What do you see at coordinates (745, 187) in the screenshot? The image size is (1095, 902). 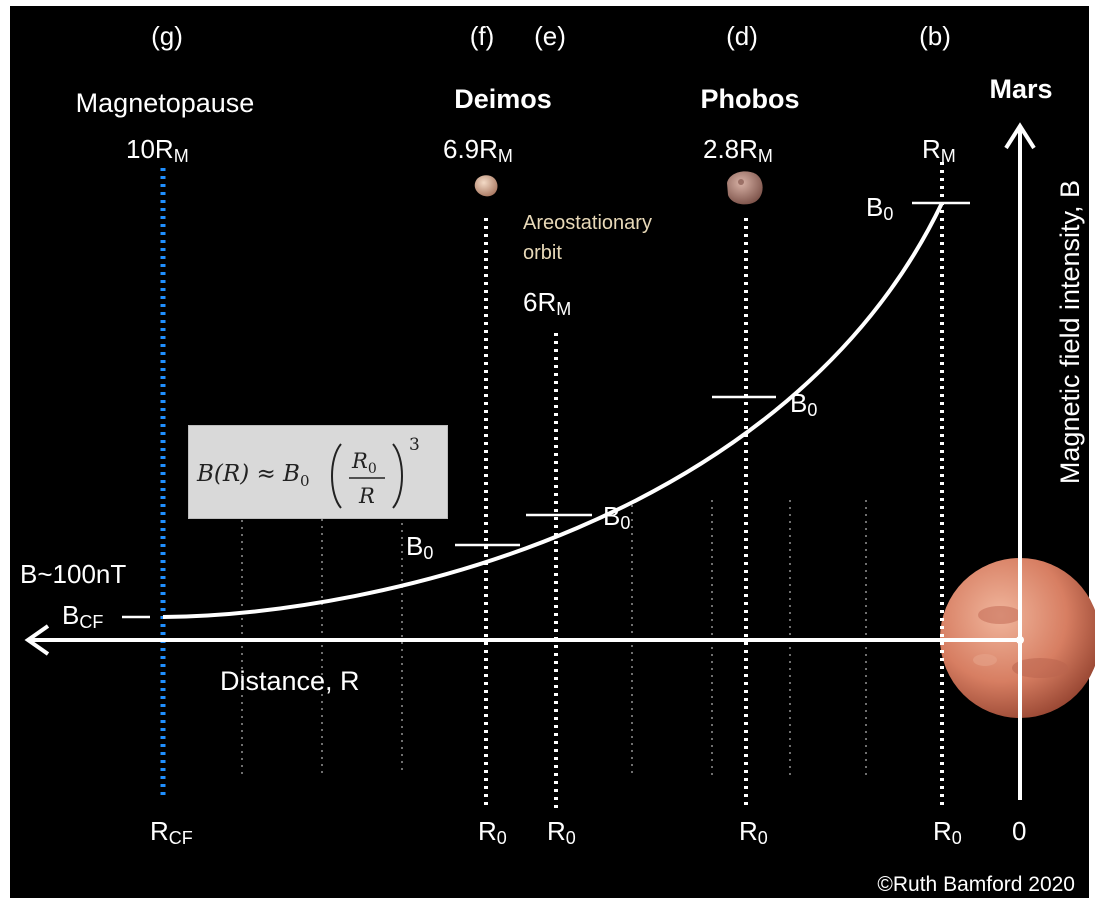 I see `phobos-moon` at bounding box center [745, 187].